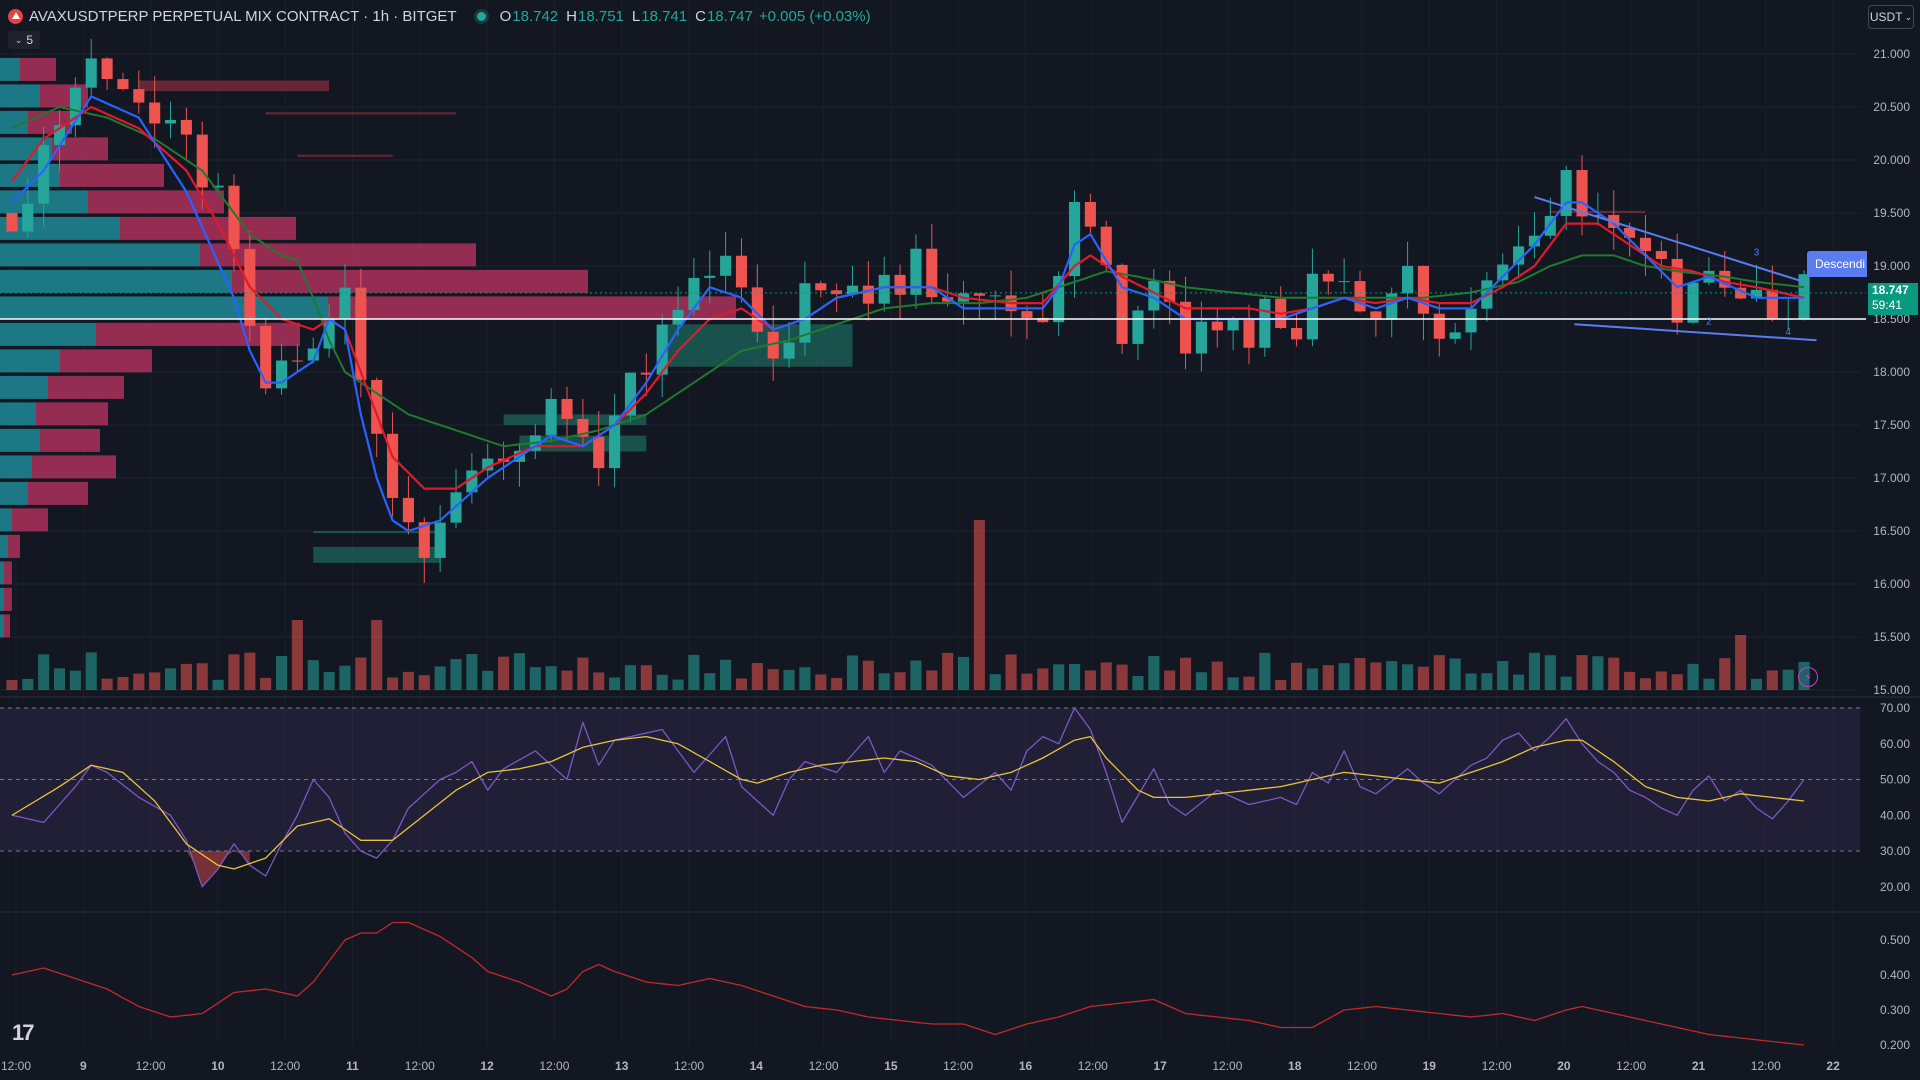  I want to click on avax-logo-icon, so click(15, 16).